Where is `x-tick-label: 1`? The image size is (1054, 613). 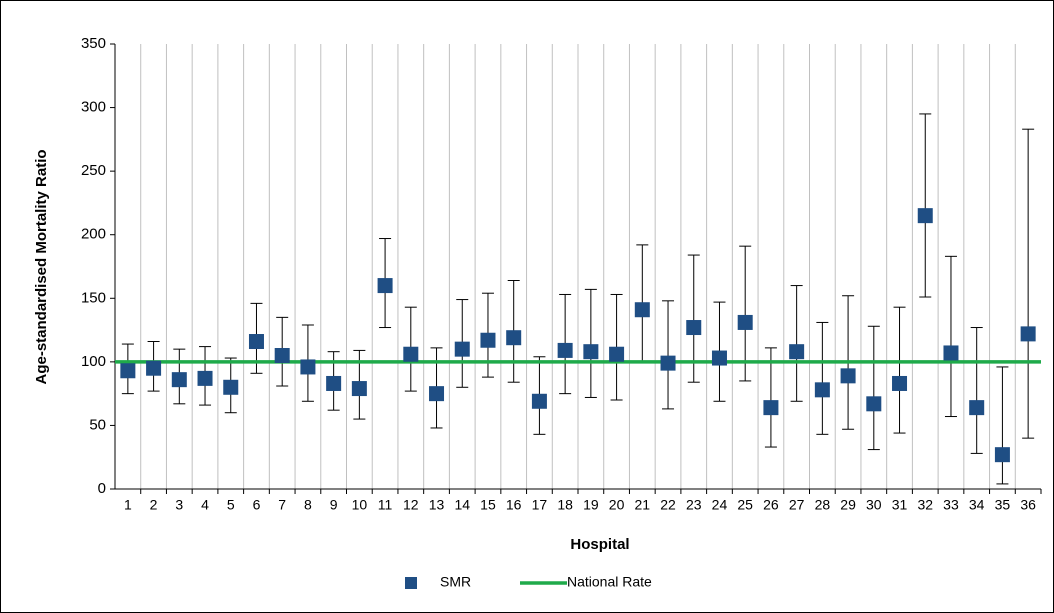
x-tick-label: 1 is located at coordinates (128, 505).